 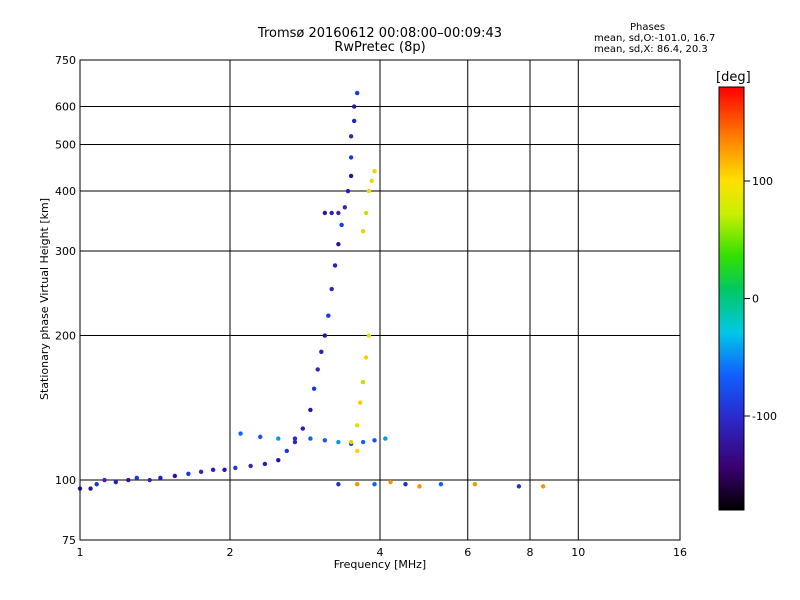 I want to click on y-tick-label: 600, so click(x=65, y=107).